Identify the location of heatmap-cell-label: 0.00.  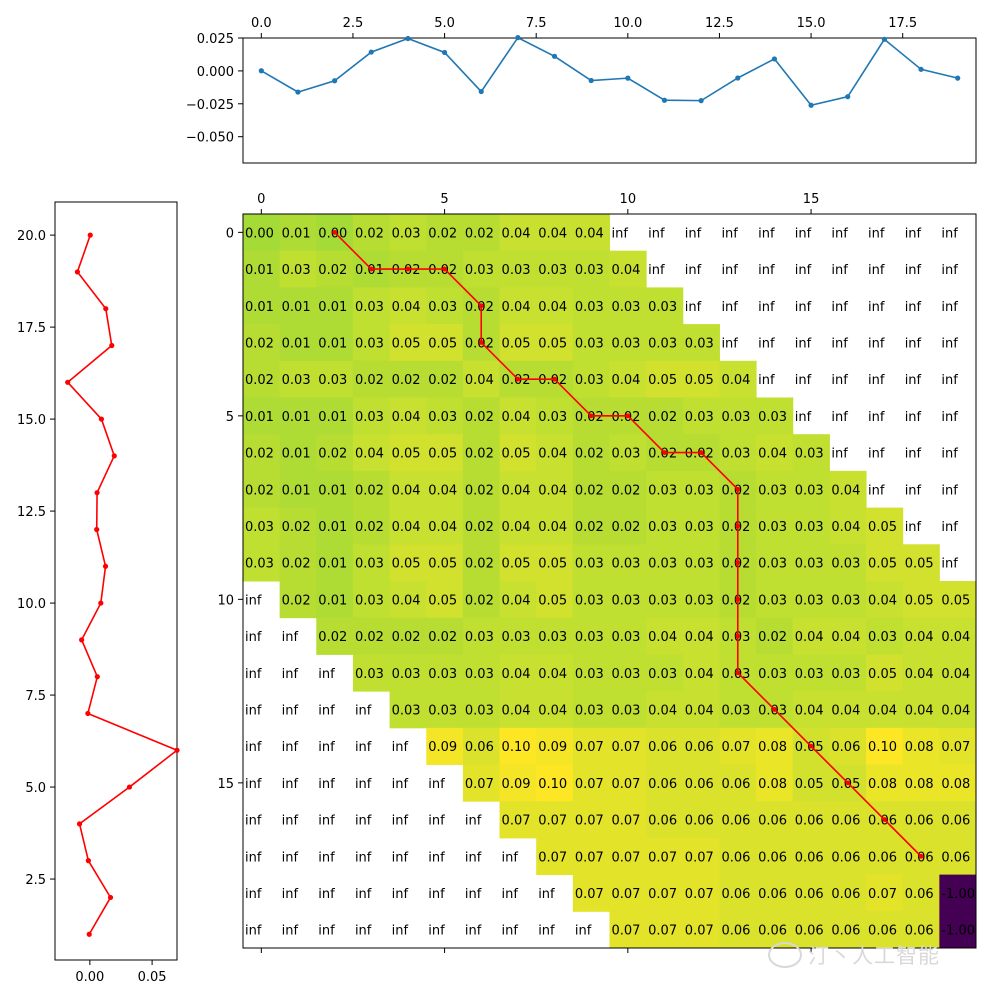
(259, 233).